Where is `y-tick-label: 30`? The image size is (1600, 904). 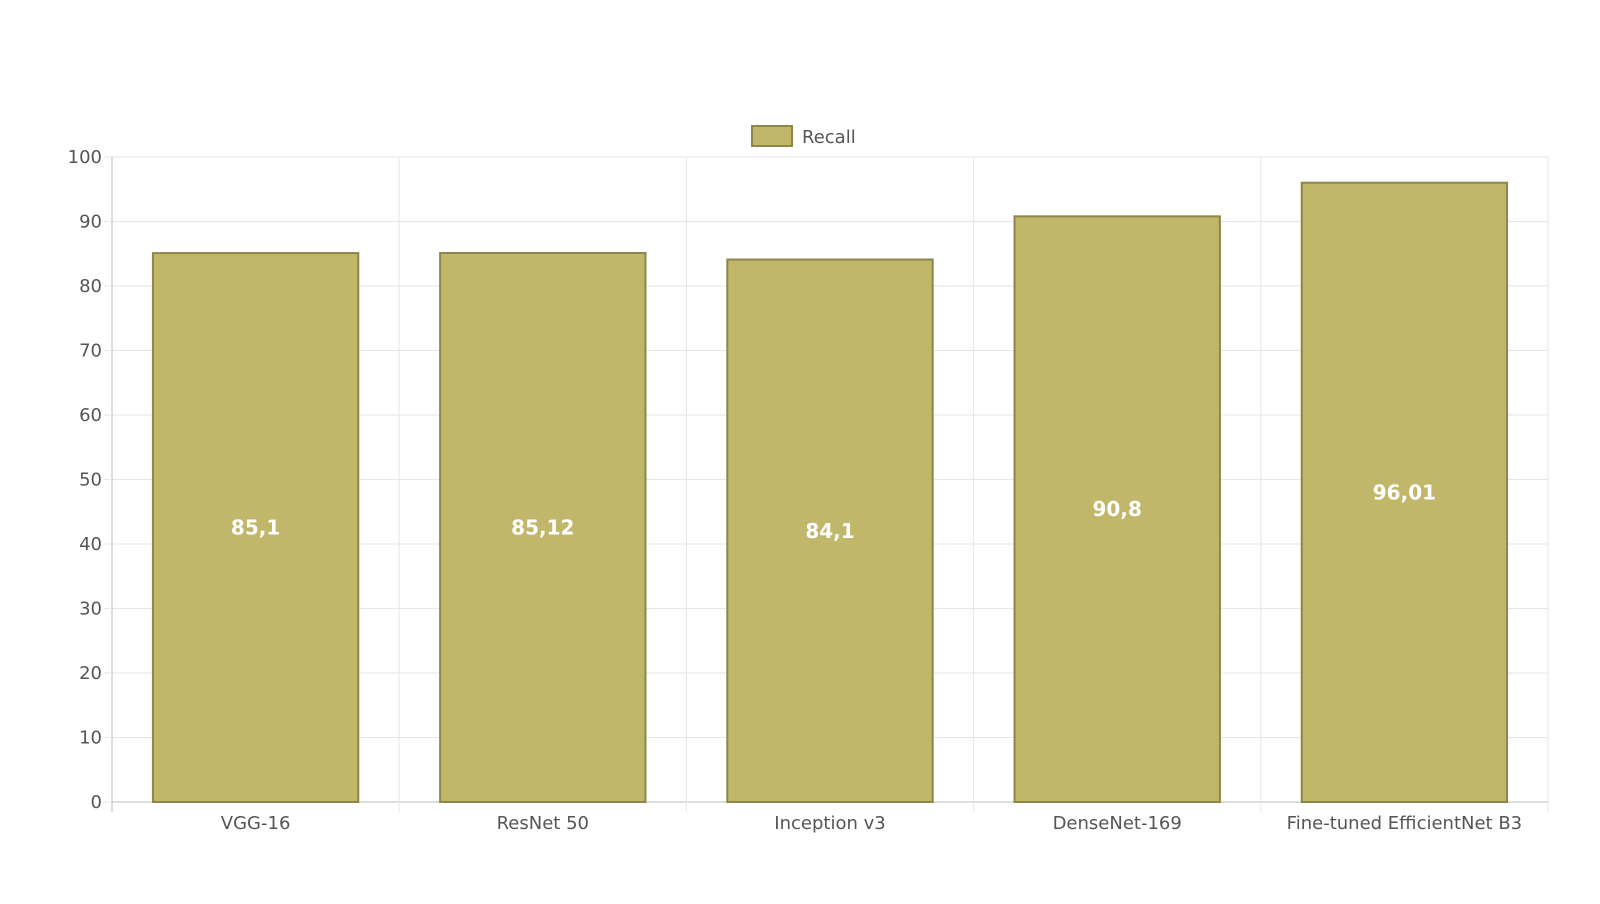
y-tick-label: 30 is located at coordinates (90, 609).